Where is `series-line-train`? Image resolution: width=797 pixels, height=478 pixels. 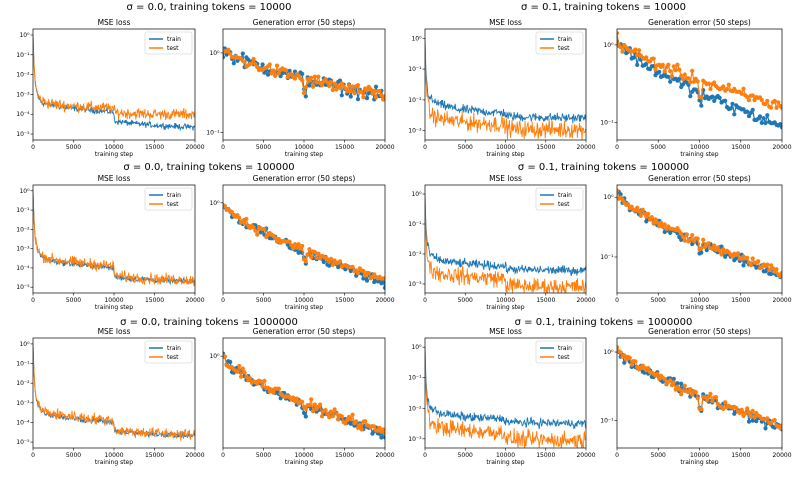
series-line-train is located at coordinates (114, 83).